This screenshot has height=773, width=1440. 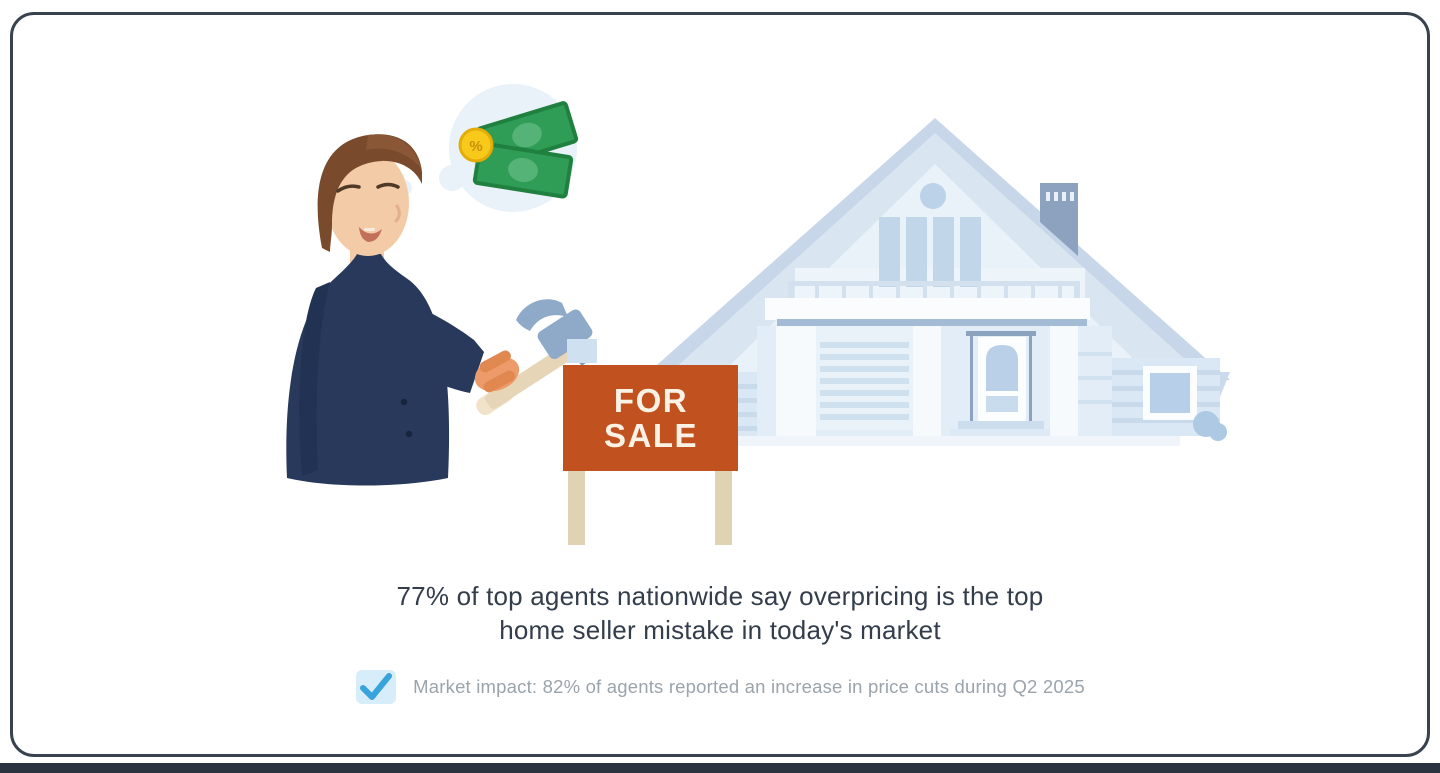 I want to click on checkmark-icon, so click(x=376, y=687).